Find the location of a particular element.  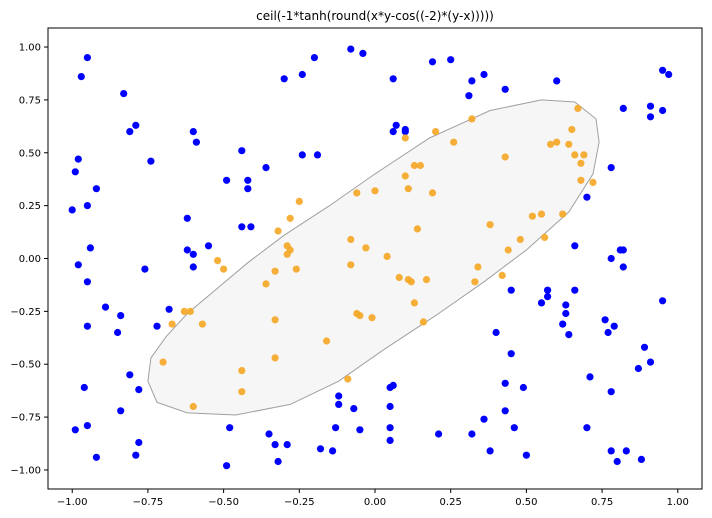

x-tick-label: 0.50 is located at coordinates (526, 502).